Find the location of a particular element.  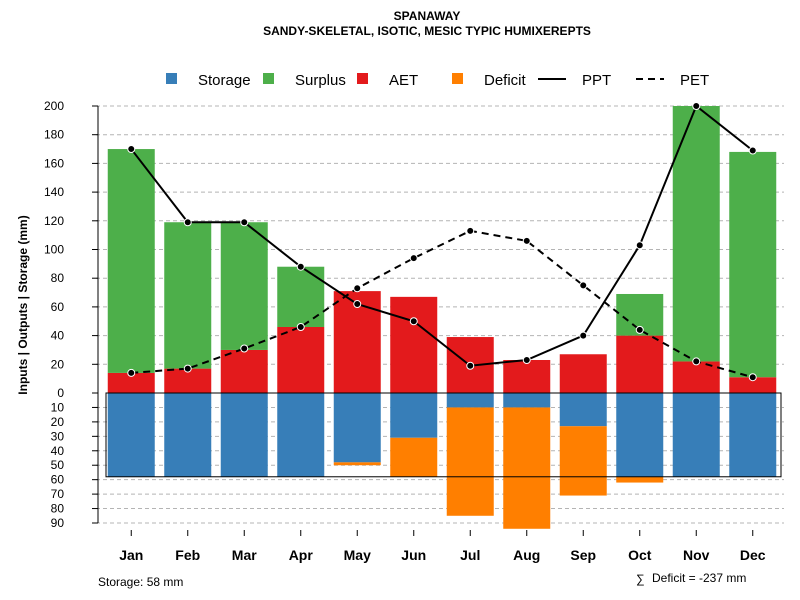

storage-capacity-outline is located at coordinates (443, 435).